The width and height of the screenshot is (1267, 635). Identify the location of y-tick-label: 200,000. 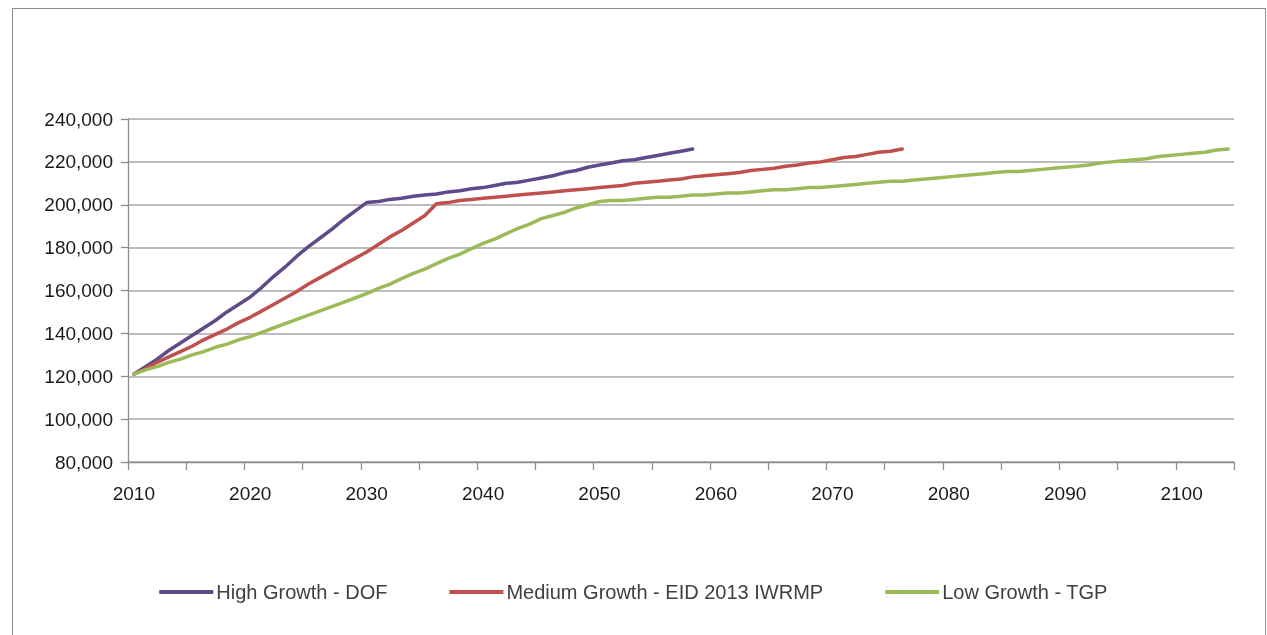
(78, 205).